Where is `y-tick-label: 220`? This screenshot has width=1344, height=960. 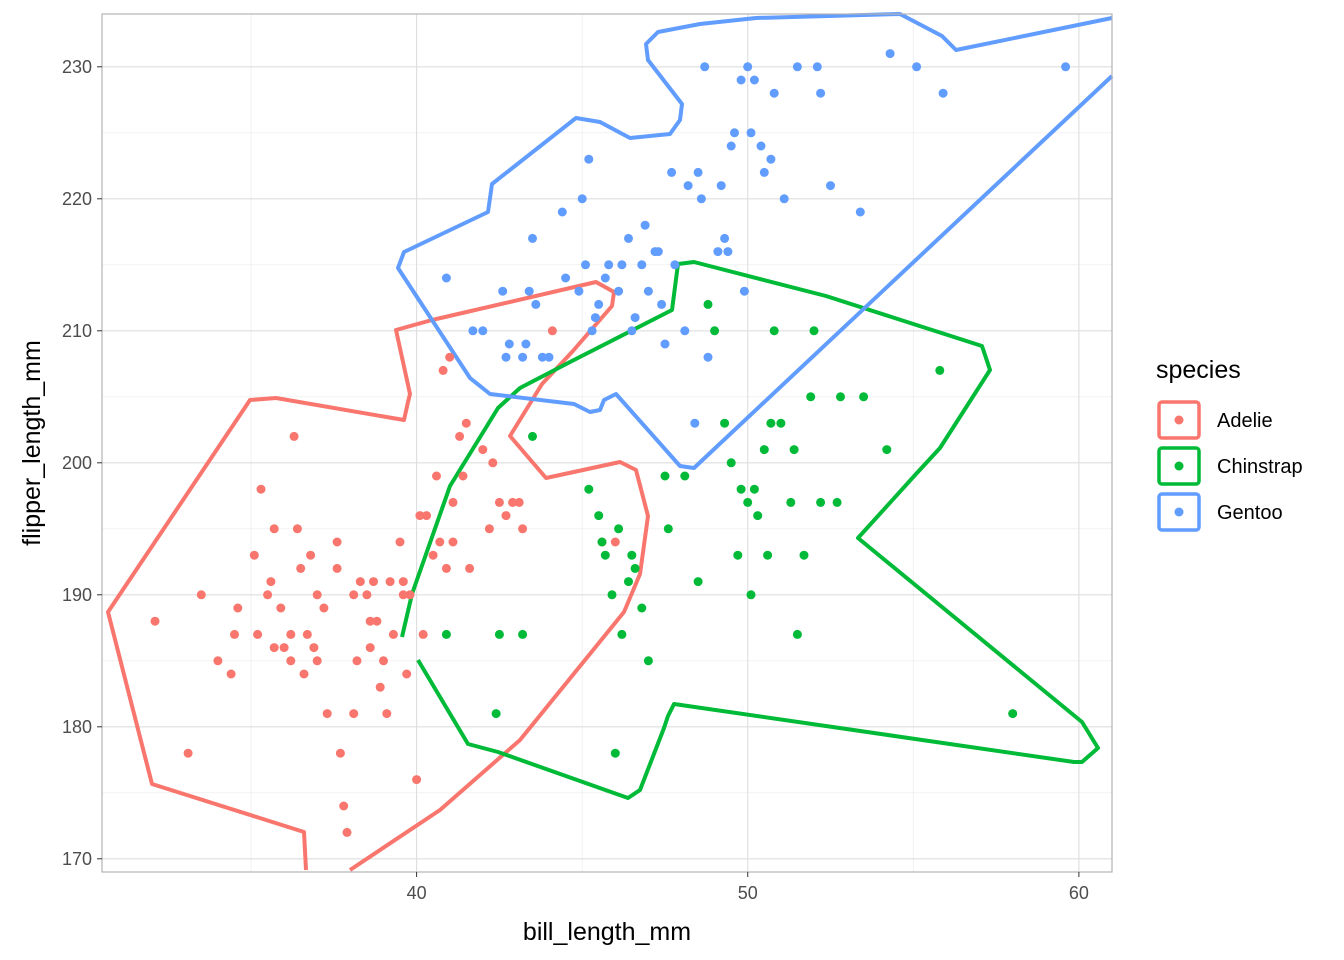
y-tick-label: 220 is located at coordinates (77, 199).